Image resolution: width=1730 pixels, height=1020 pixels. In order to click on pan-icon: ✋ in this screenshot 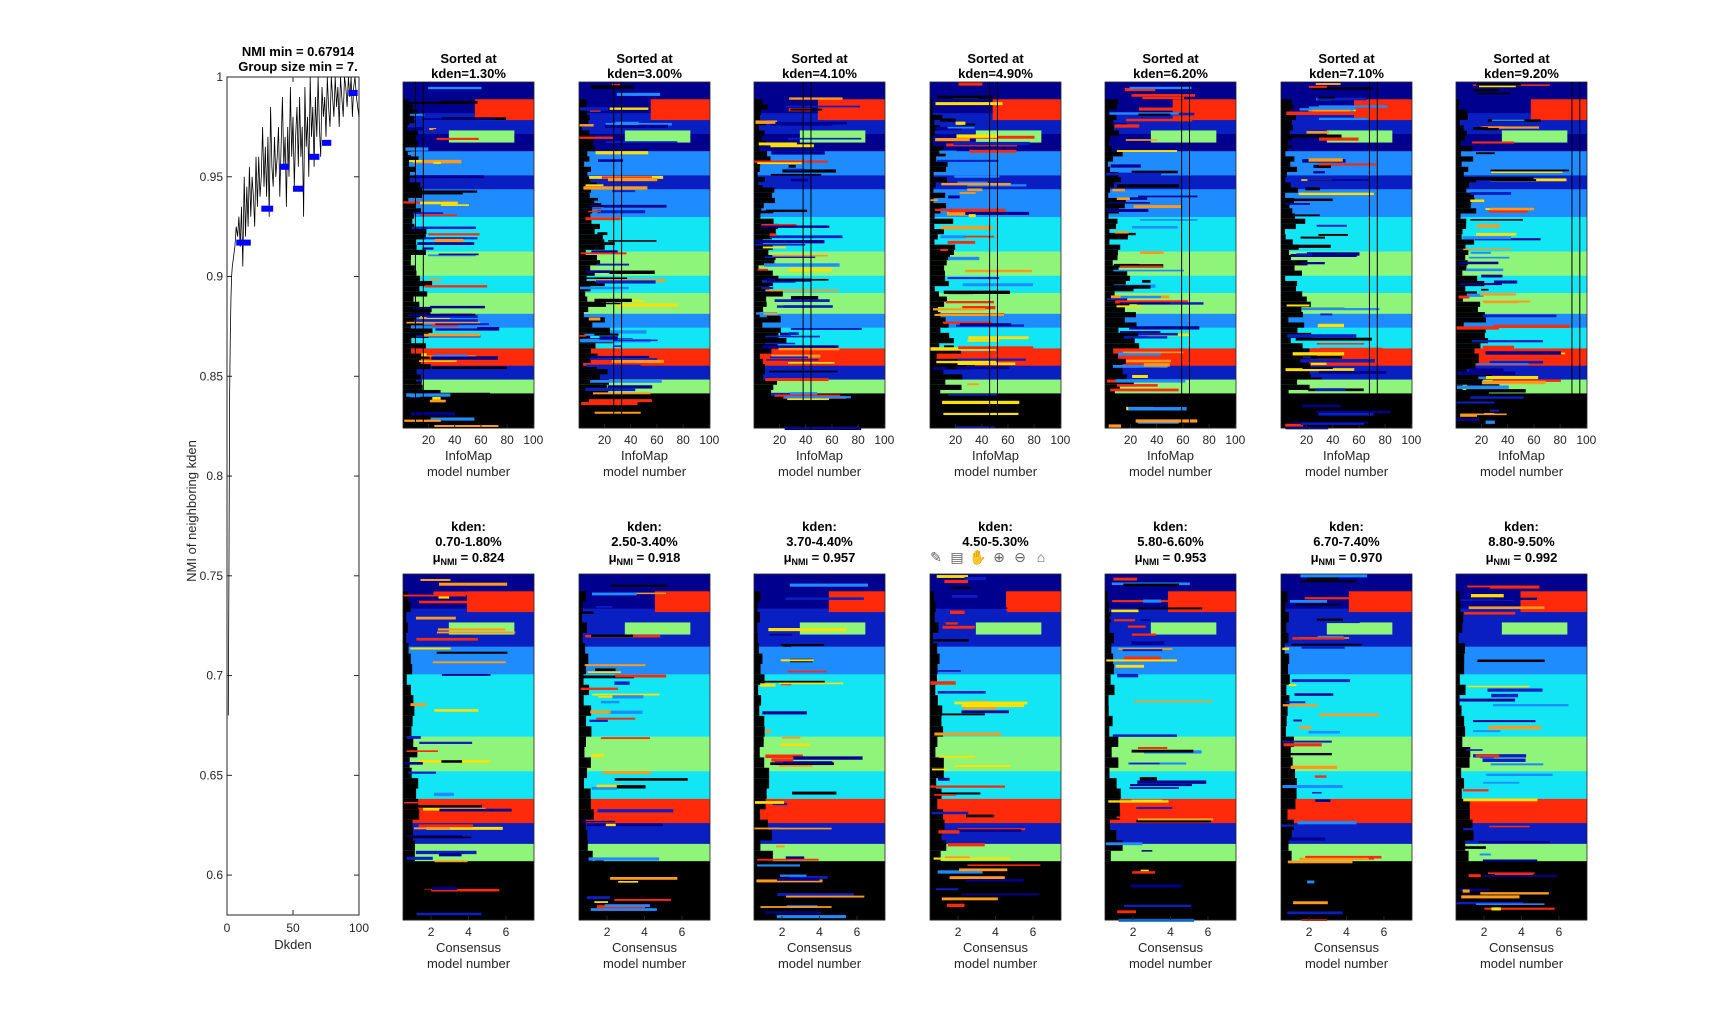, I will do `click(978, 557)`.